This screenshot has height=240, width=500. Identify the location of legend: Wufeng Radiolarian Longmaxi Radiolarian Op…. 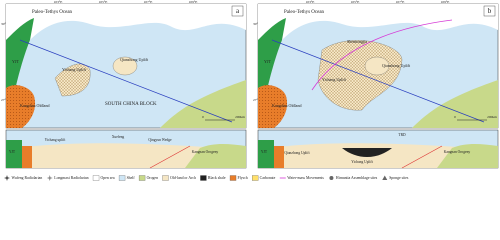
(206, 178).